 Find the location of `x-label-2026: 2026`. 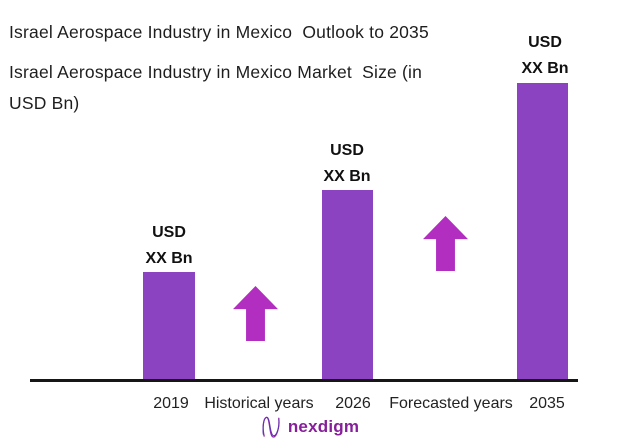

x-label-2026: 2026 is located at coordinates (353, 403).